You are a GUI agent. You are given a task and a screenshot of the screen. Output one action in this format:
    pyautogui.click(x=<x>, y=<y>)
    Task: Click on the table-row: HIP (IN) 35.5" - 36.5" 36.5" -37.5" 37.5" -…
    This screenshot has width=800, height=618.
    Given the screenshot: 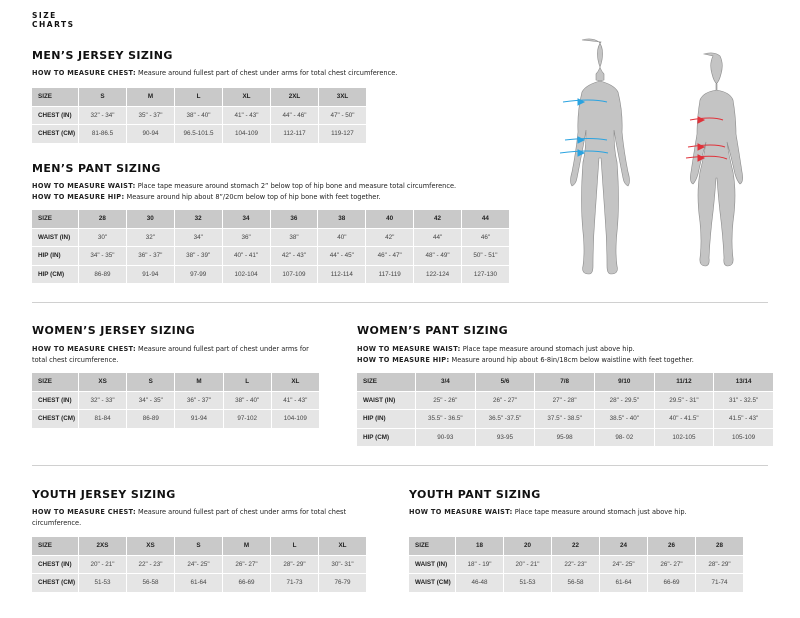 What is the action you would take?
    pyautogui.click(x=565, y=419)
    